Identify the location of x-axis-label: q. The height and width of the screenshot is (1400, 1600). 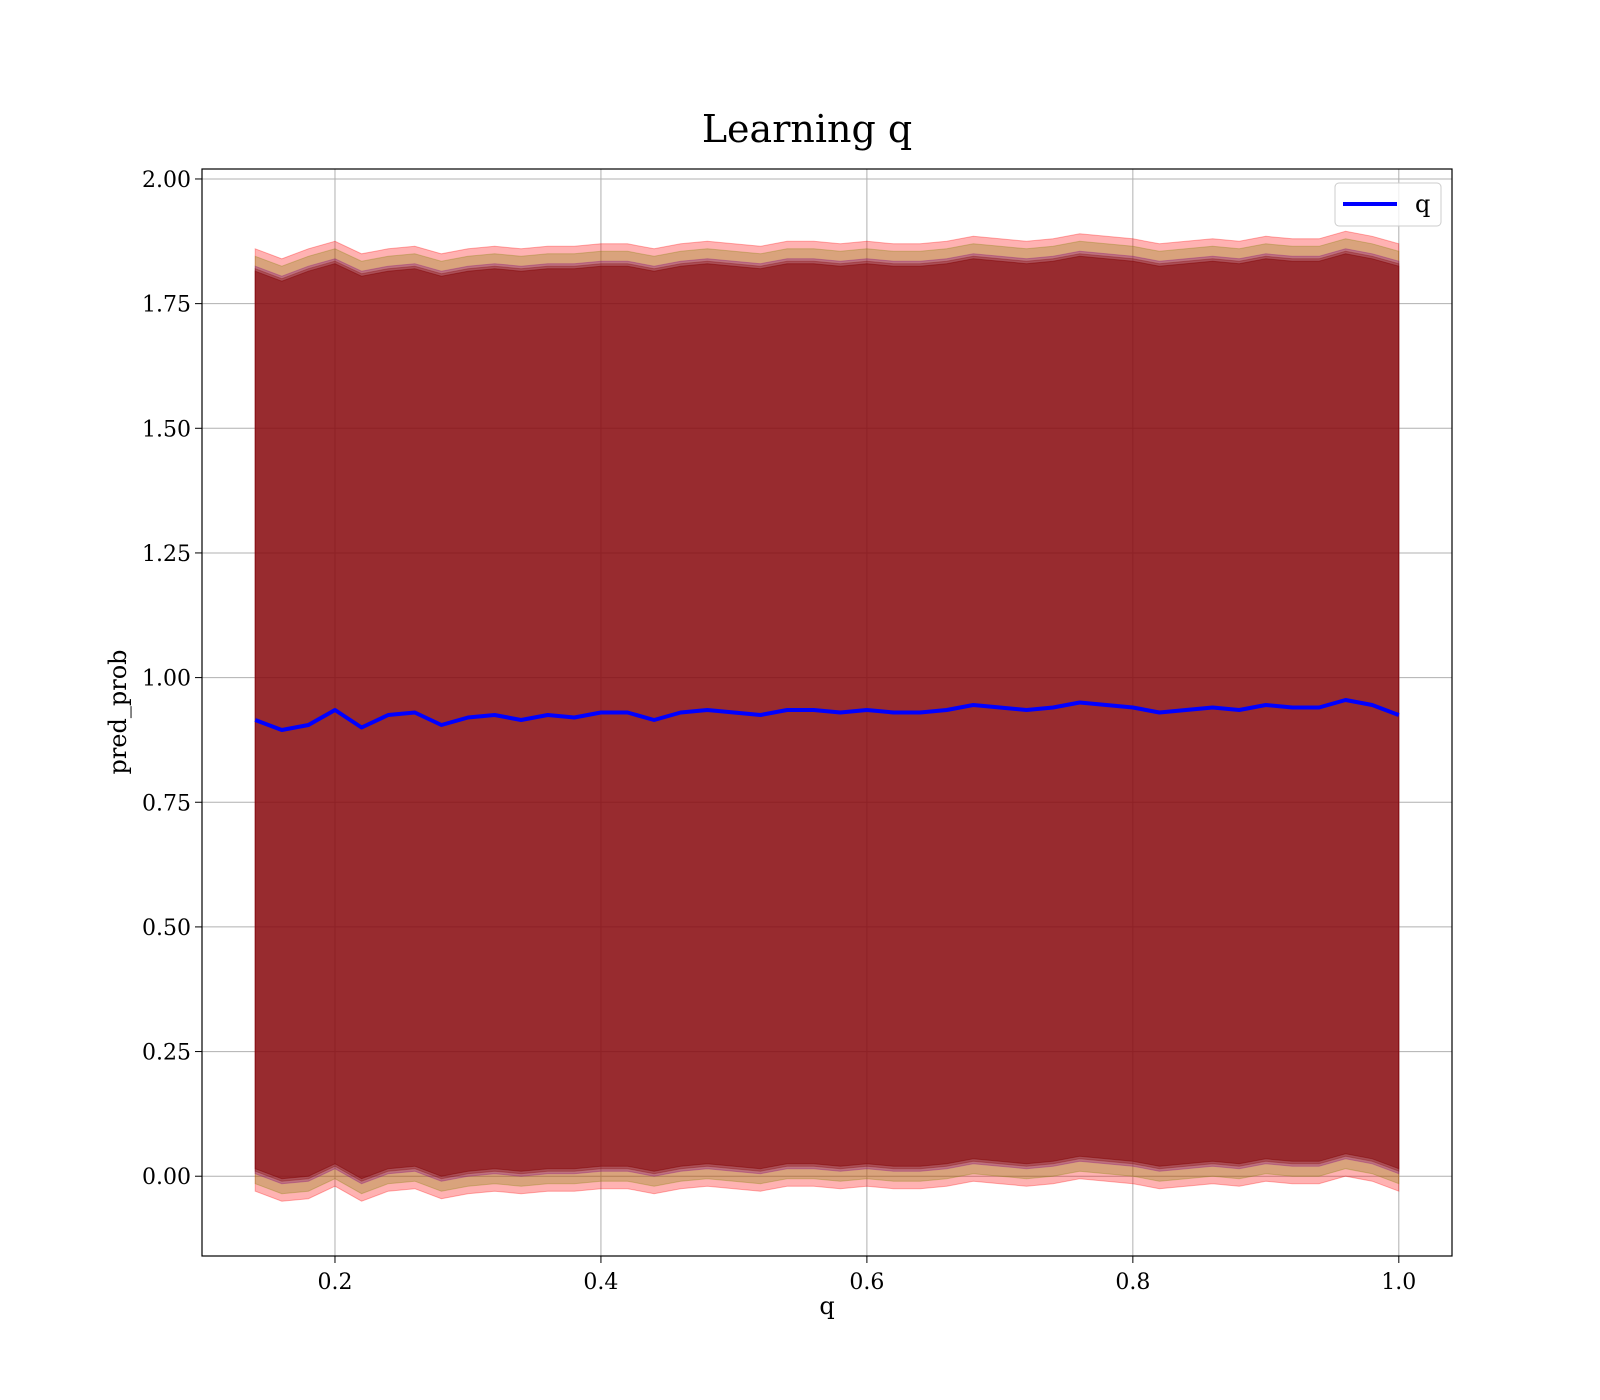
(826, 1306).